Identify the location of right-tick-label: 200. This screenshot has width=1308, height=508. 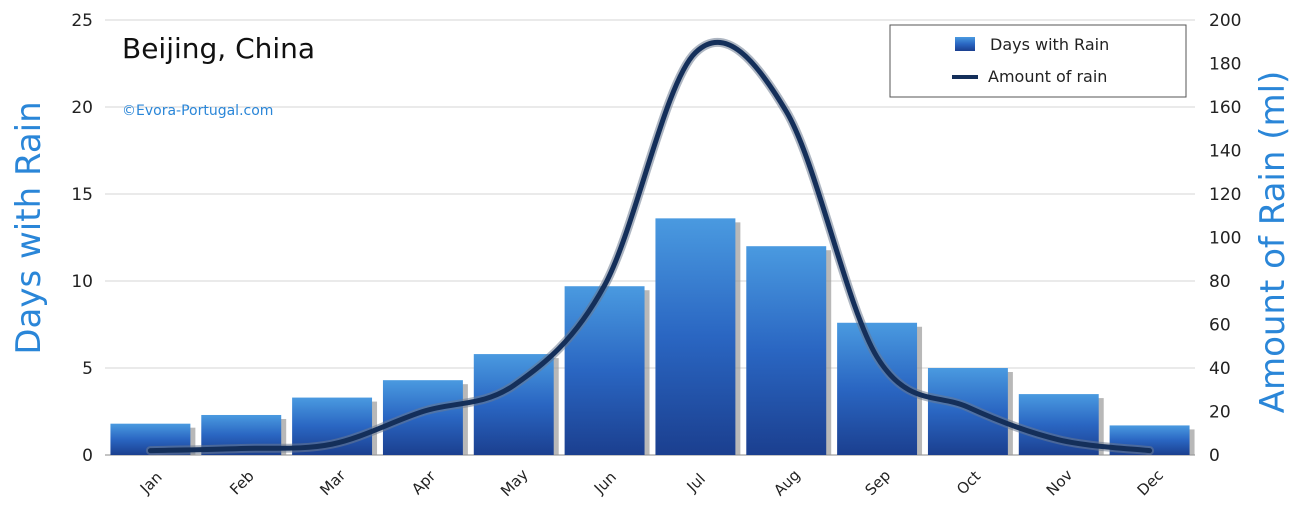
(1225, 21).